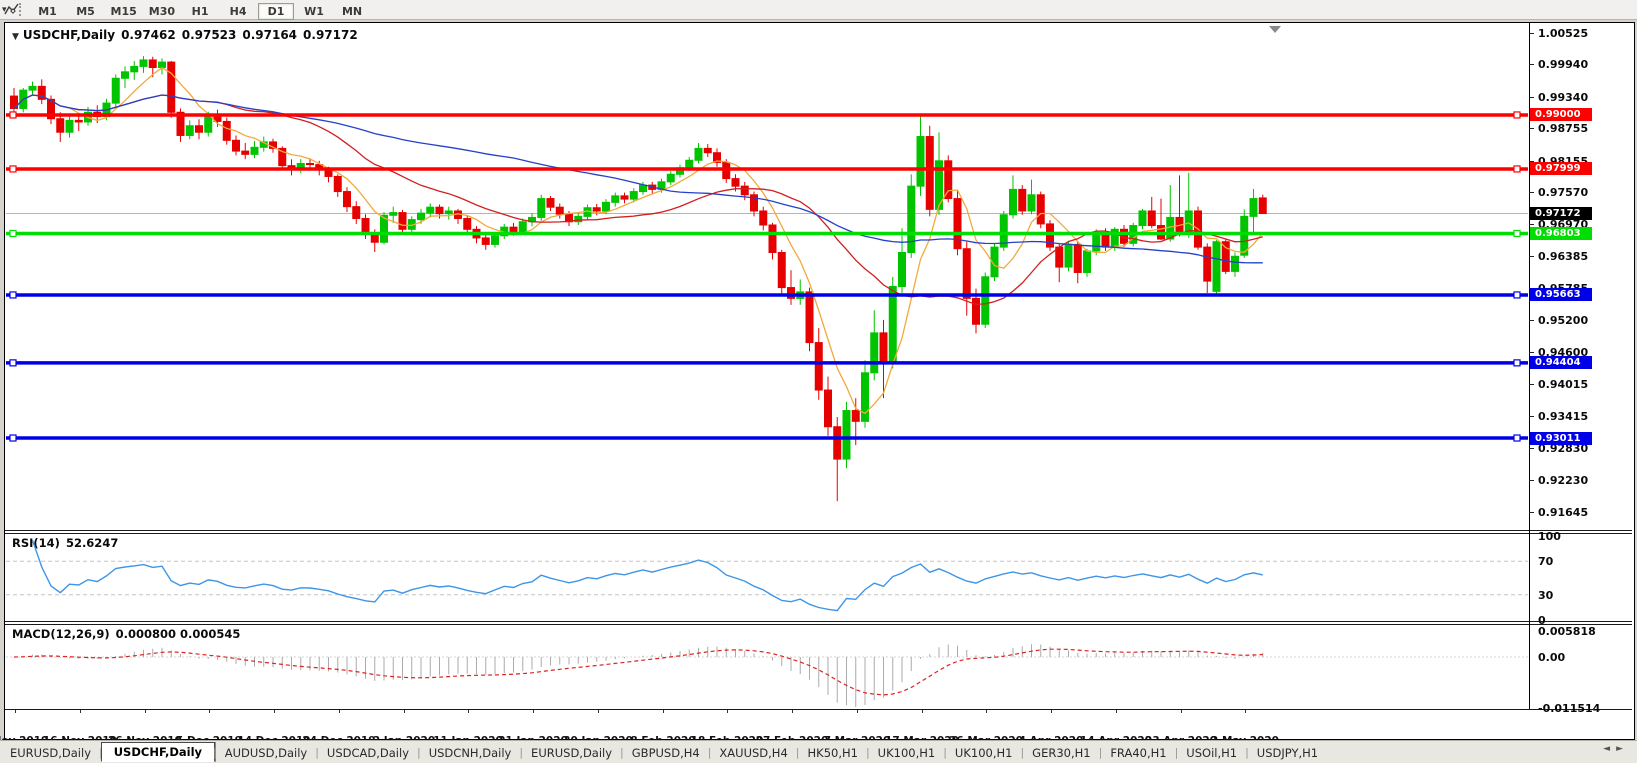 Image resolution: width=1637 pixels, height=763 pixels. I want to click on rsi-label-row: RSI(14) 52.6247, so click(65, 543).